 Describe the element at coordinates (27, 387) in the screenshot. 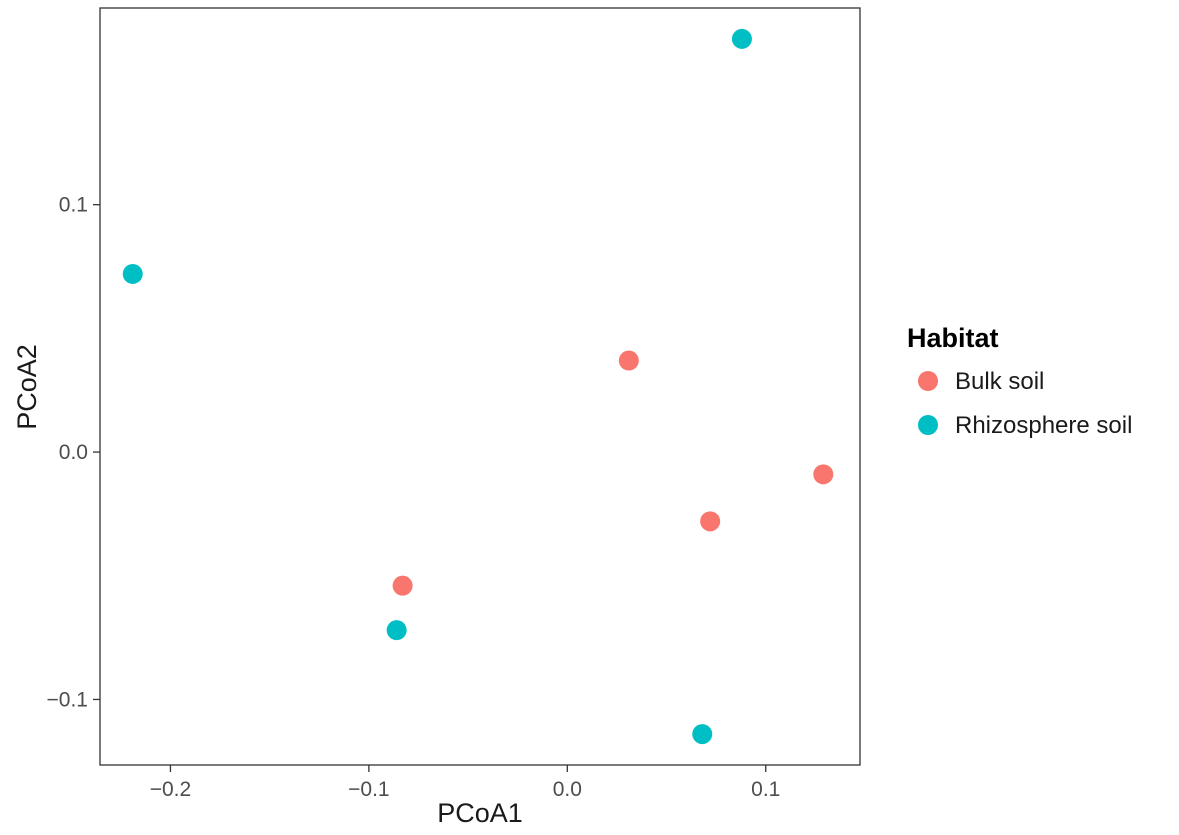

I see `y-axis-title: PCoA2` at that location.